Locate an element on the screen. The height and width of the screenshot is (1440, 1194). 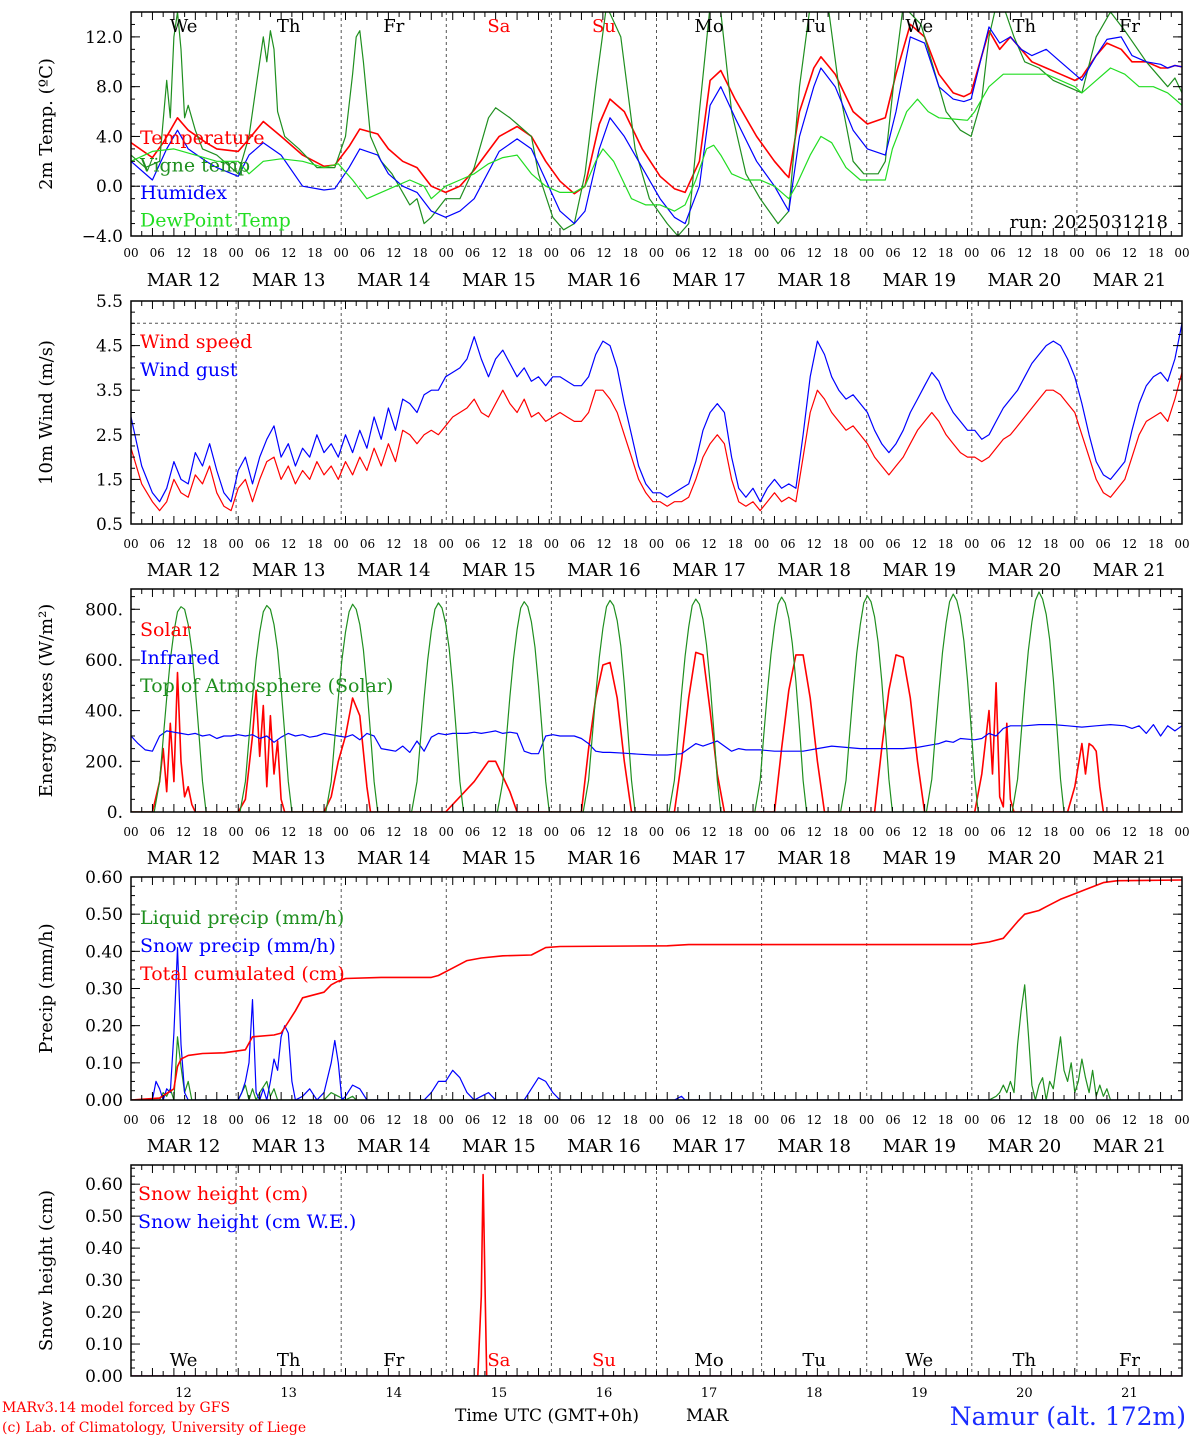
day-number-label: 13 is located at coordinates (288, 1393).